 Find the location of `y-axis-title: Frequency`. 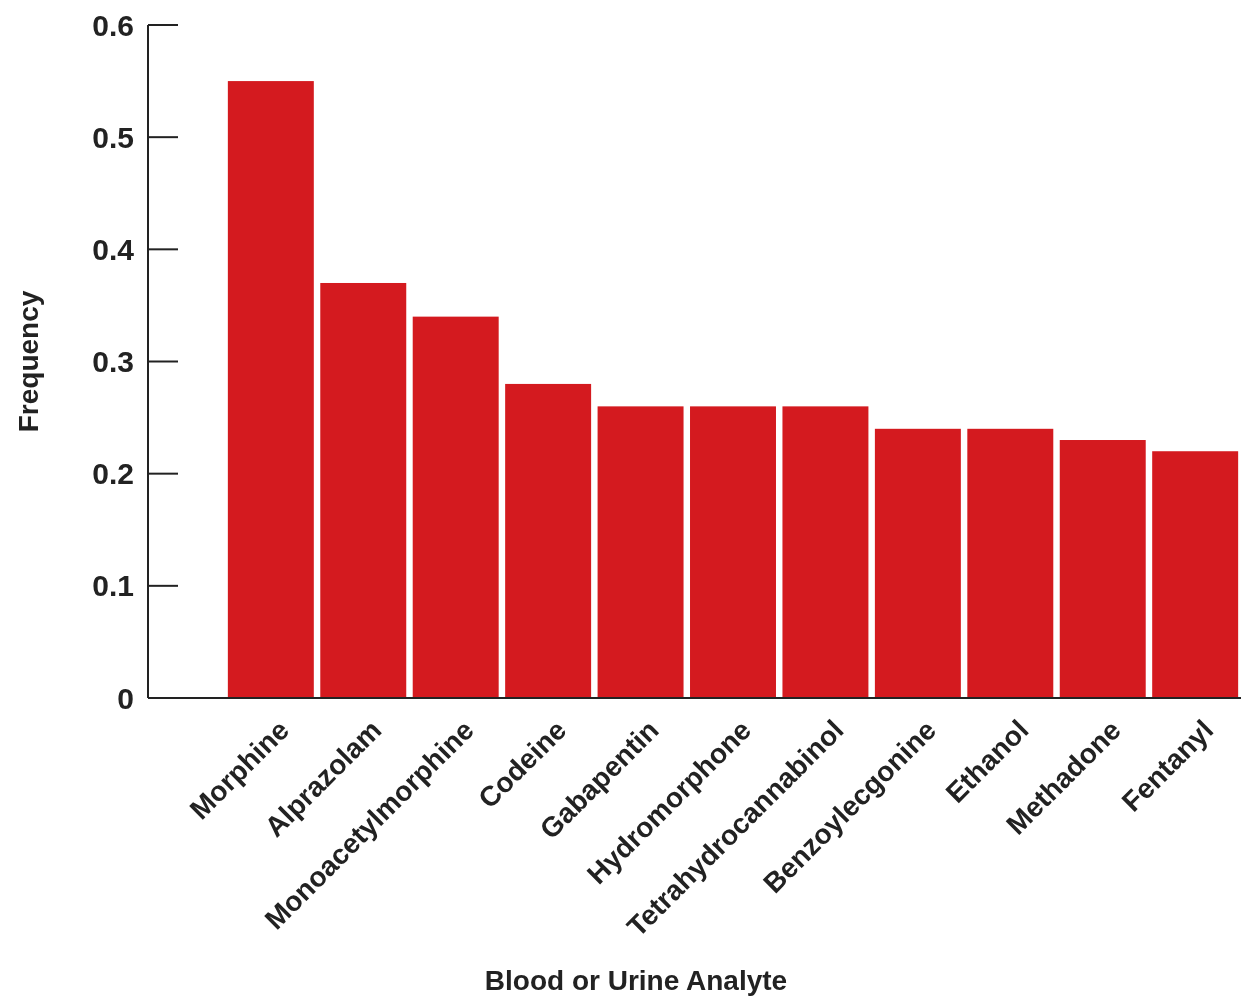

y-axis-title: Frequency is located at coordinates (28, 361).